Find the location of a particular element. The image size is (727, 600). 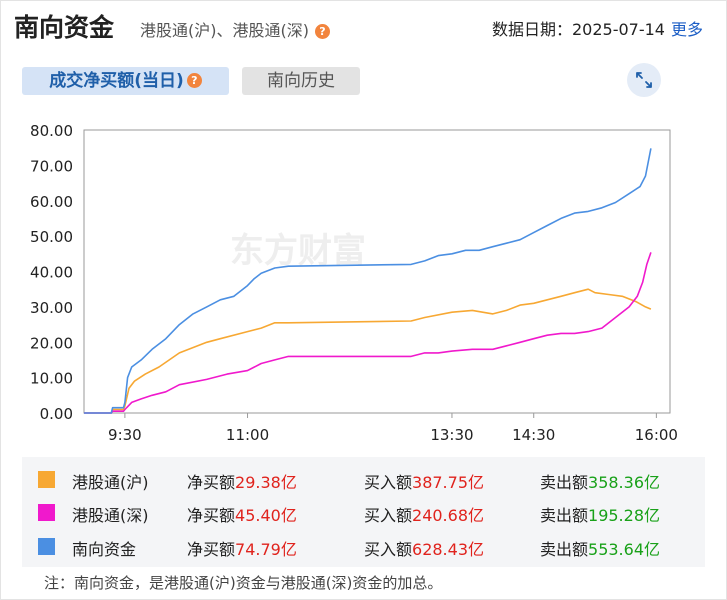

legend-row-sh: 港股通(沪) 净买额29.38亿 买入额387.75亿 卖出额358.36亿 is located at coordinates (363, 479).